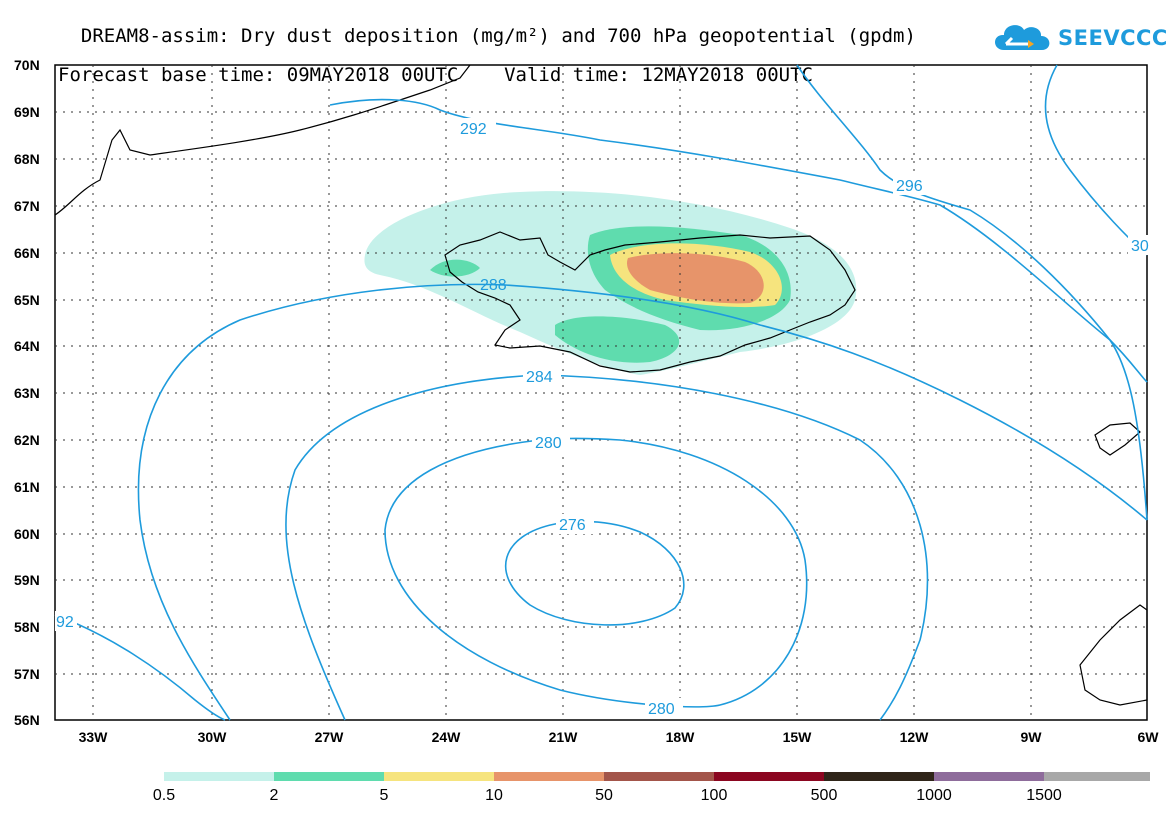  What do you see at coordinates (494, 795) in the screenshot?
I see `legend-label-10: 10` at bounding box center [494, 795].